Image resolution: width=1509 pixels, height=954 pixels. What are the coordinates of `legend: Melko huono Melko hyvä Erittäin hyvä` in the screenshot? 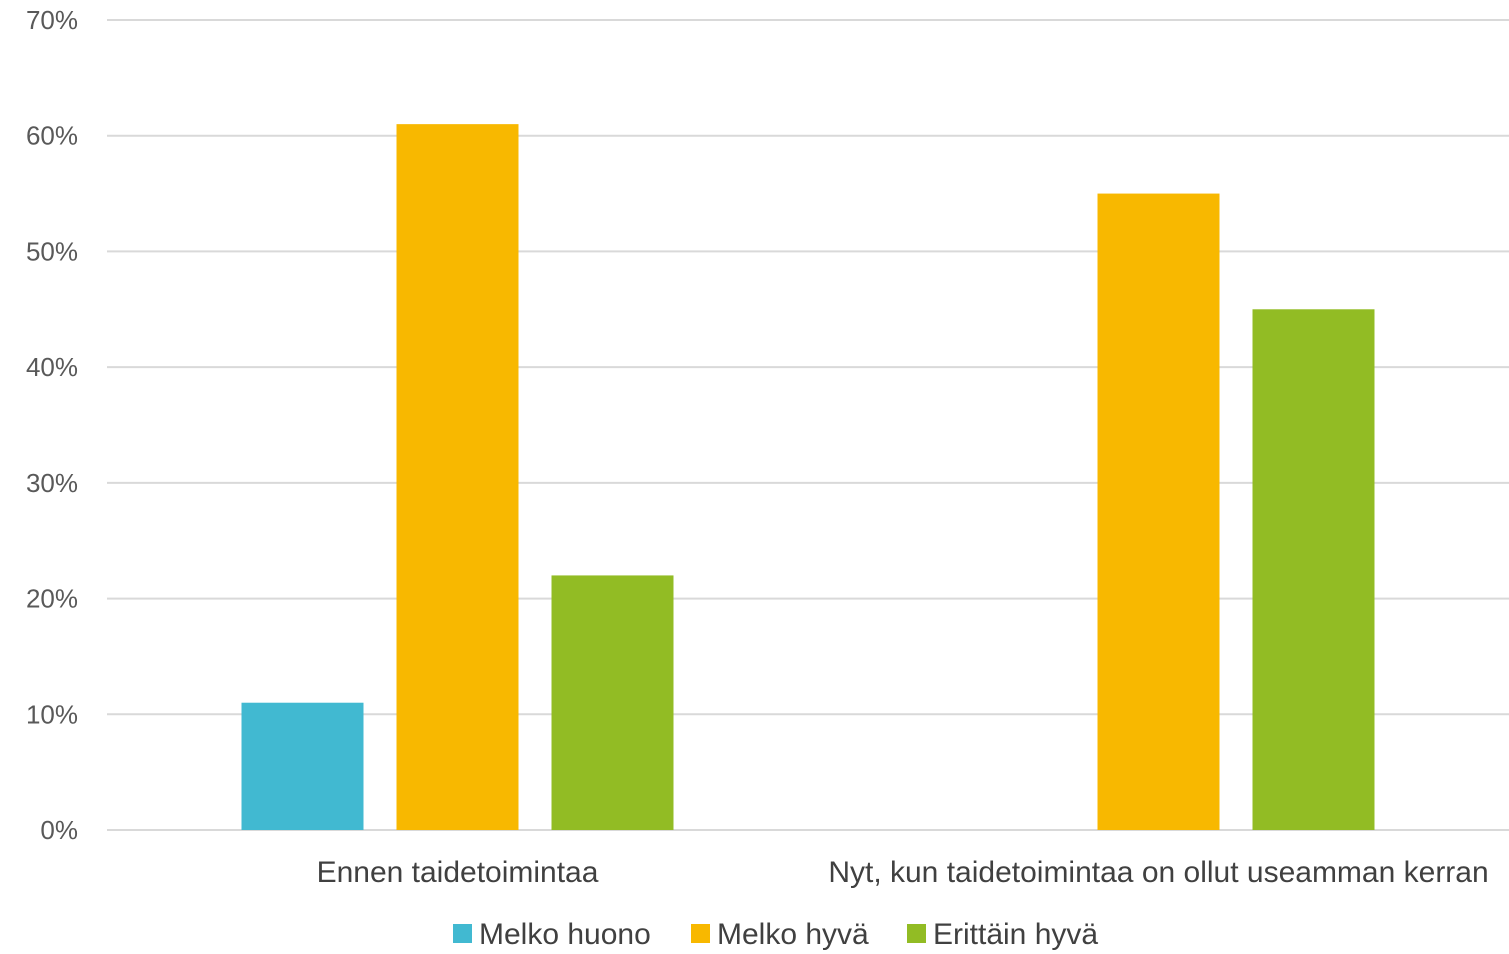 It's located at (775, 934).